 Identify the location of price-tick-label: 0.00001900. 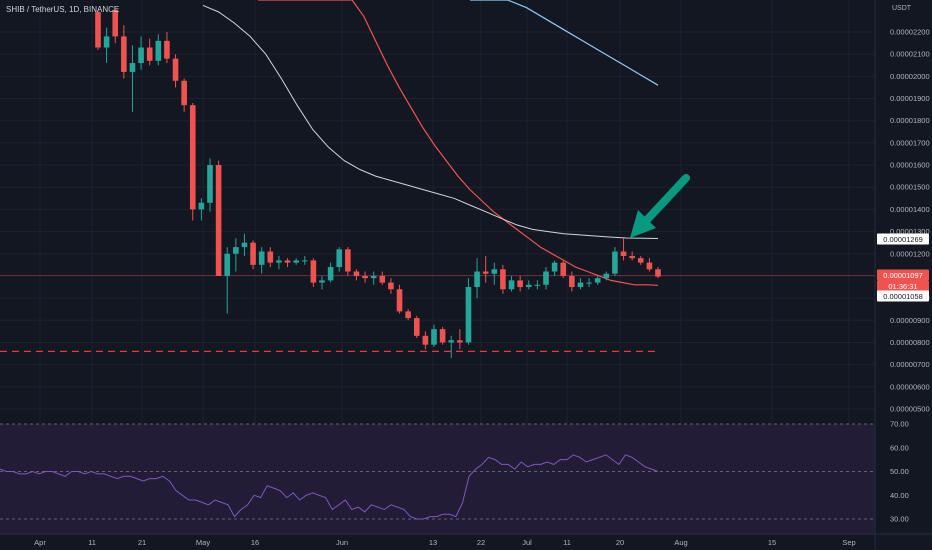
(910, 98).